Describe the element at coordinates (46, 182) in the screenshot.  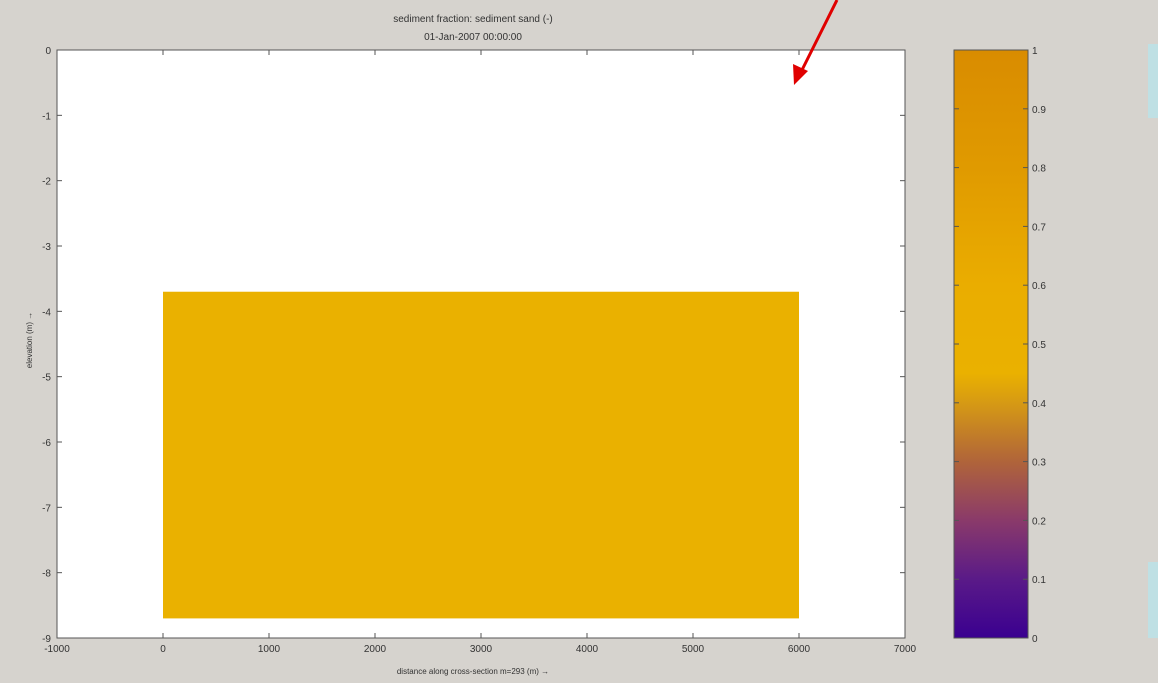
I see `y-tick-label: -2` at that location.